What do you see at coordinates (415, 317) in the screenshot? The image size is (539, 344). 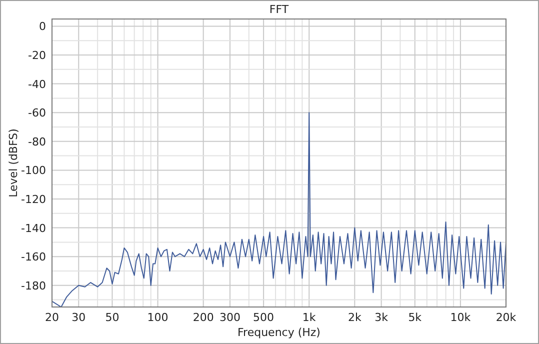 I see `x-tick-label: 5k` at bounding box center [415, 317].